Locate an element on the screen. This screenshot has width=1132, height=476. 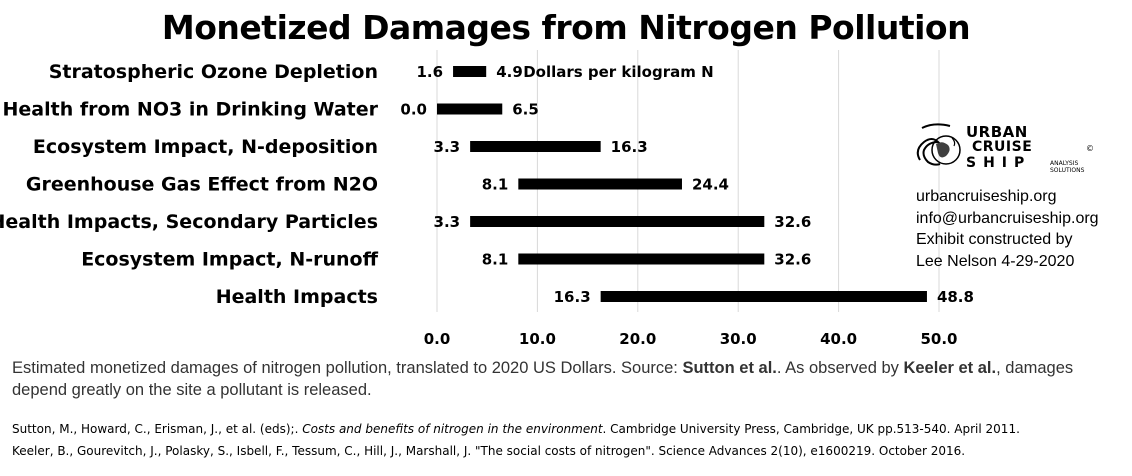
category-label-health-impacts: Health Impacts is located at coordinates (297, 297).